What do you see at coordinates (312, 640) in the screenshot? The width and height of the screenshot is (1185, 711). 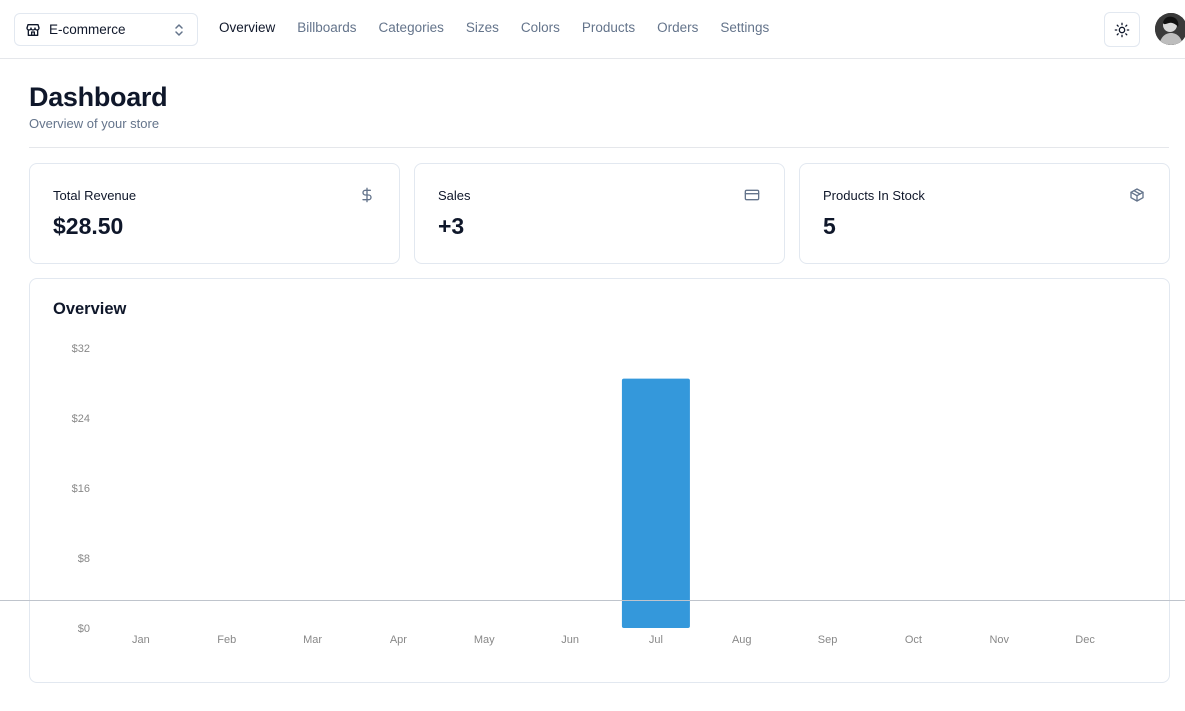 I see `x-tick-label: Mar` at bounding box center [312, 640].